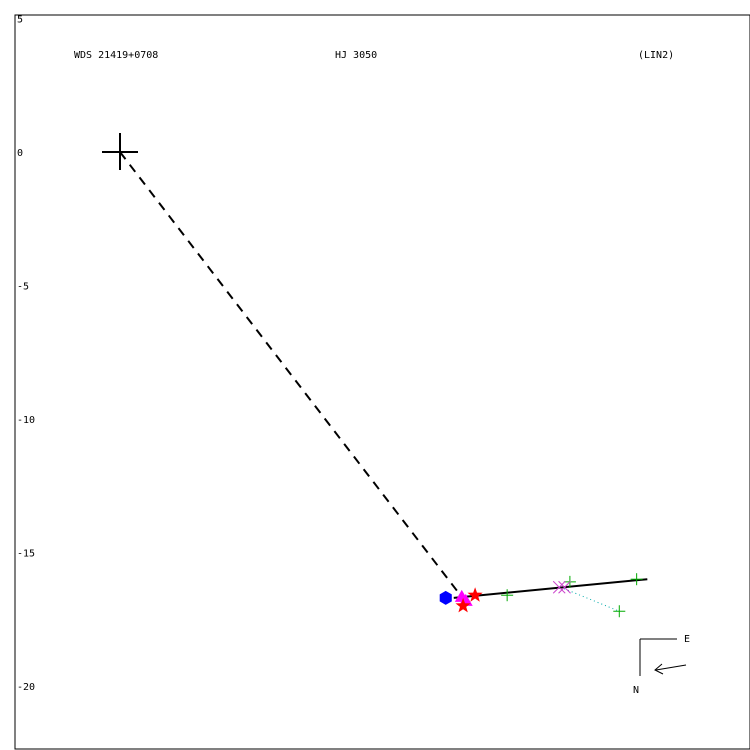 The image size is (750, 750). Describe the element at coordinates (636, 690) in the screenshot. I see `compass-north-label: N` at that location.